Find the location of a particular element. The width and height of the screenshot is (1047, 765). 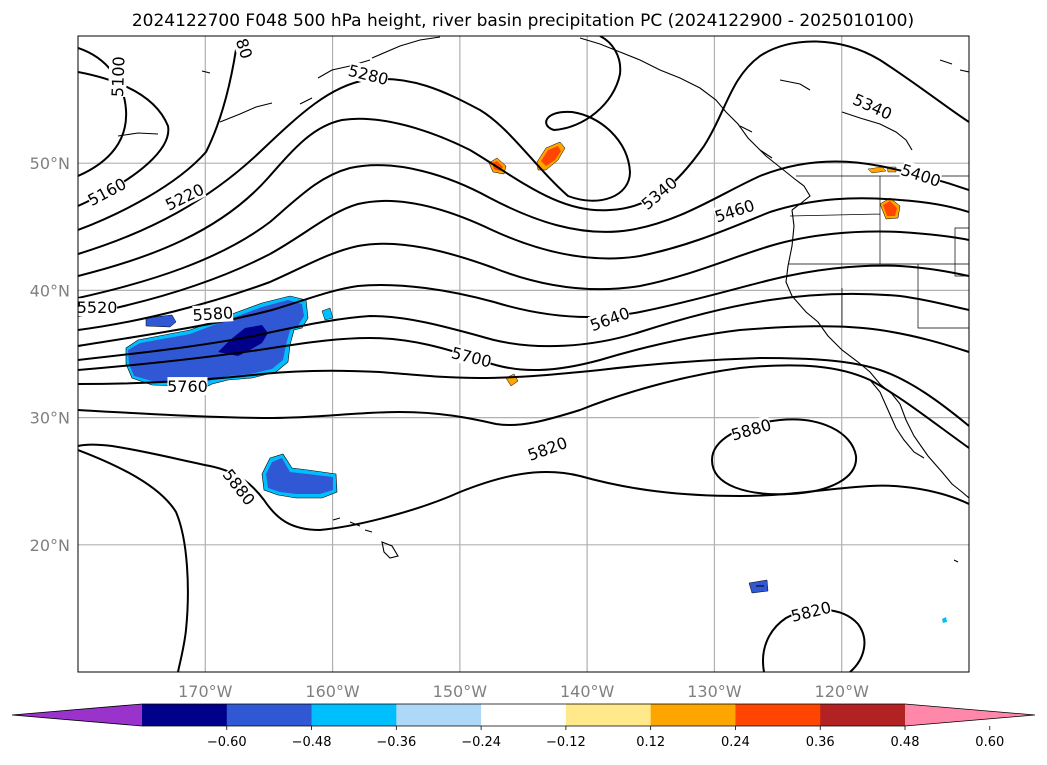

colorbar-tick-label: 0.36 is located at coordinates (820, 742).